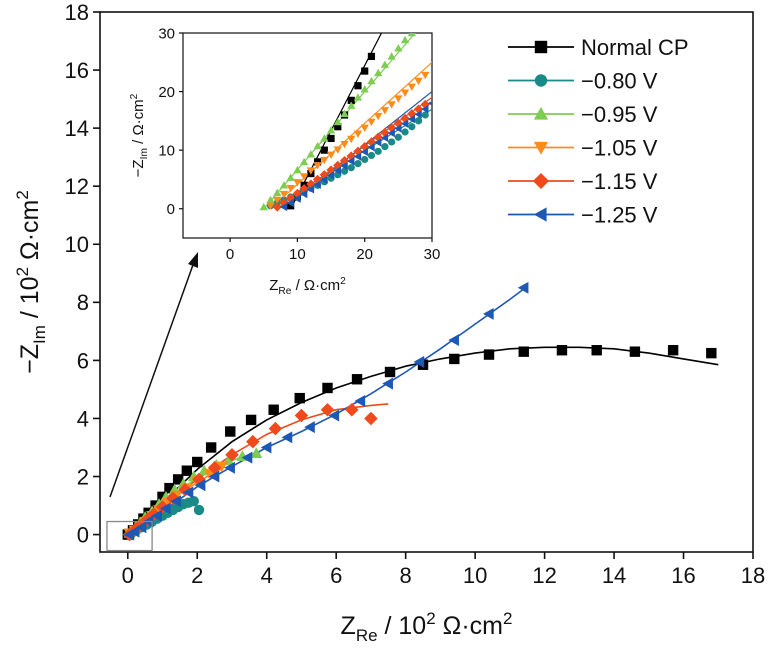 The width and height of the screenshot is (768, 650). What do you see at coordinates (614, 575) in the screenshot?
I see `x-tick-label: 14` at bounding box center [614, 575].